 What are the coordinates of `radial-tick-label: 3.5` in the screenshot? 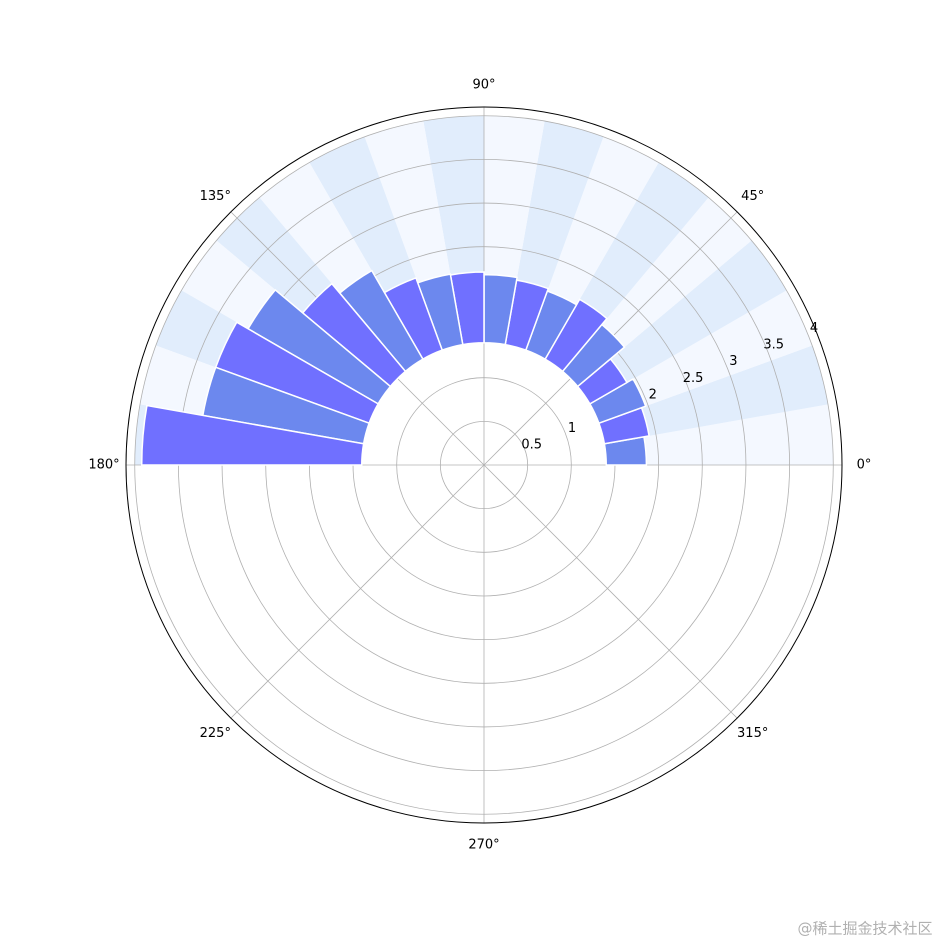 It's located at (773, 344).